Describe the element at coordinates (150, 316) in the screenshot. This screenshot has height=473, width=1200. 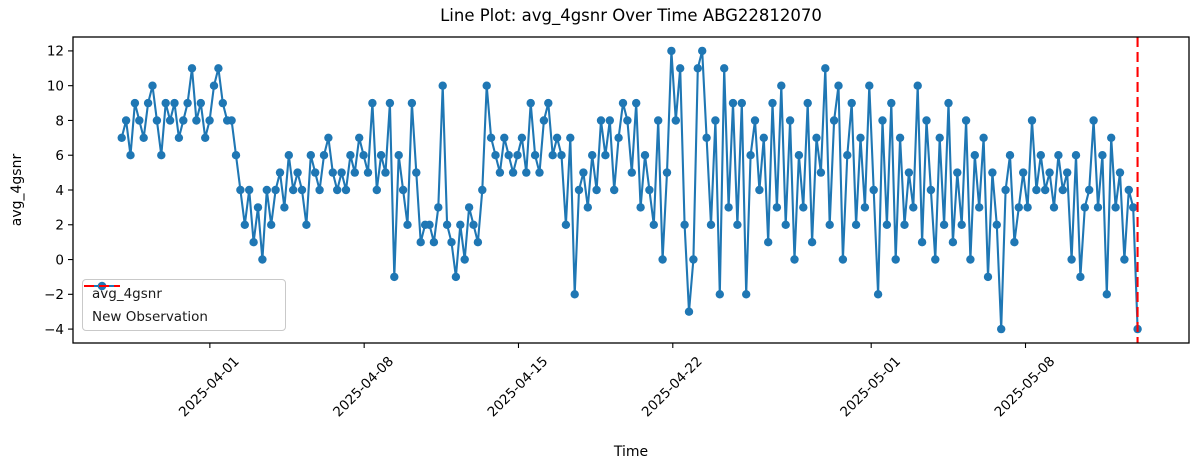
I see `legend-new-observation-label: New Observation` at that location.